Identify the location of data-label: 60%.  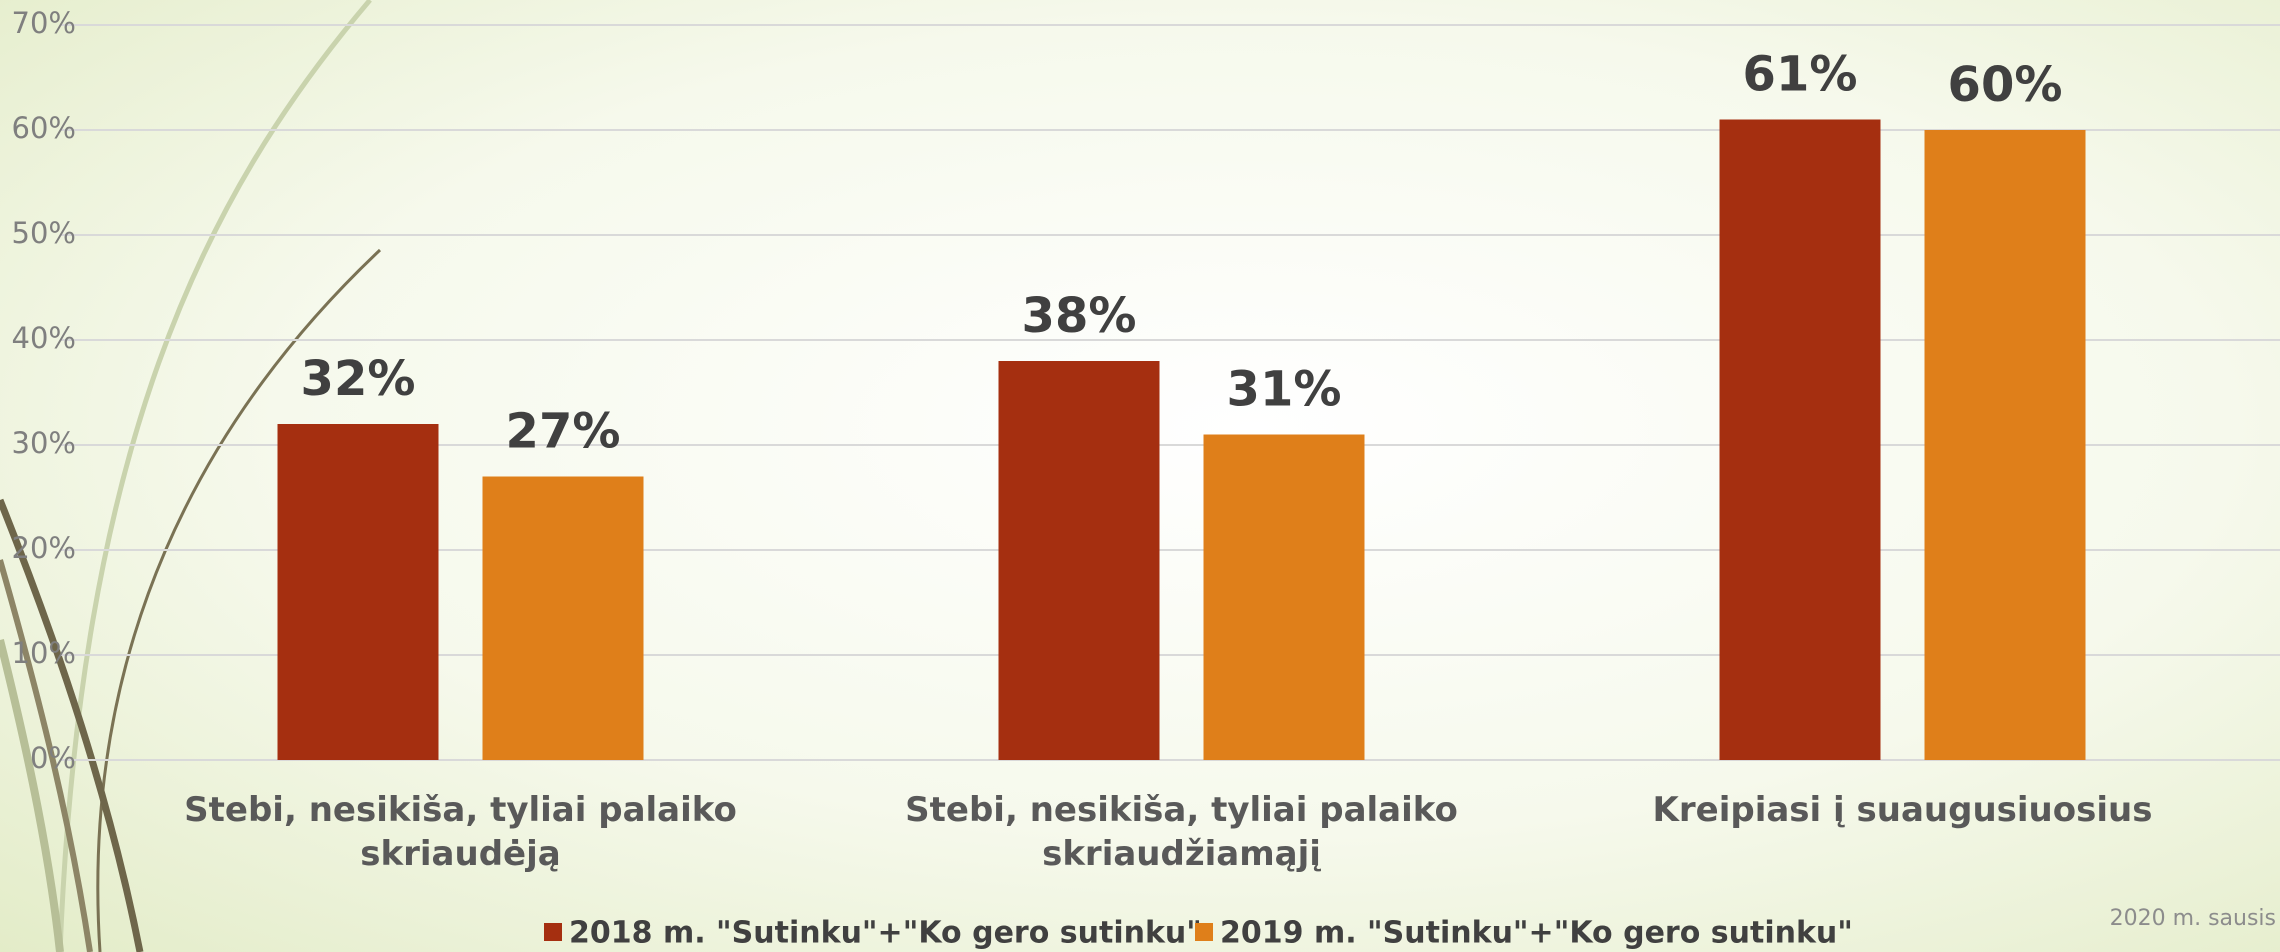
(2005, 85).